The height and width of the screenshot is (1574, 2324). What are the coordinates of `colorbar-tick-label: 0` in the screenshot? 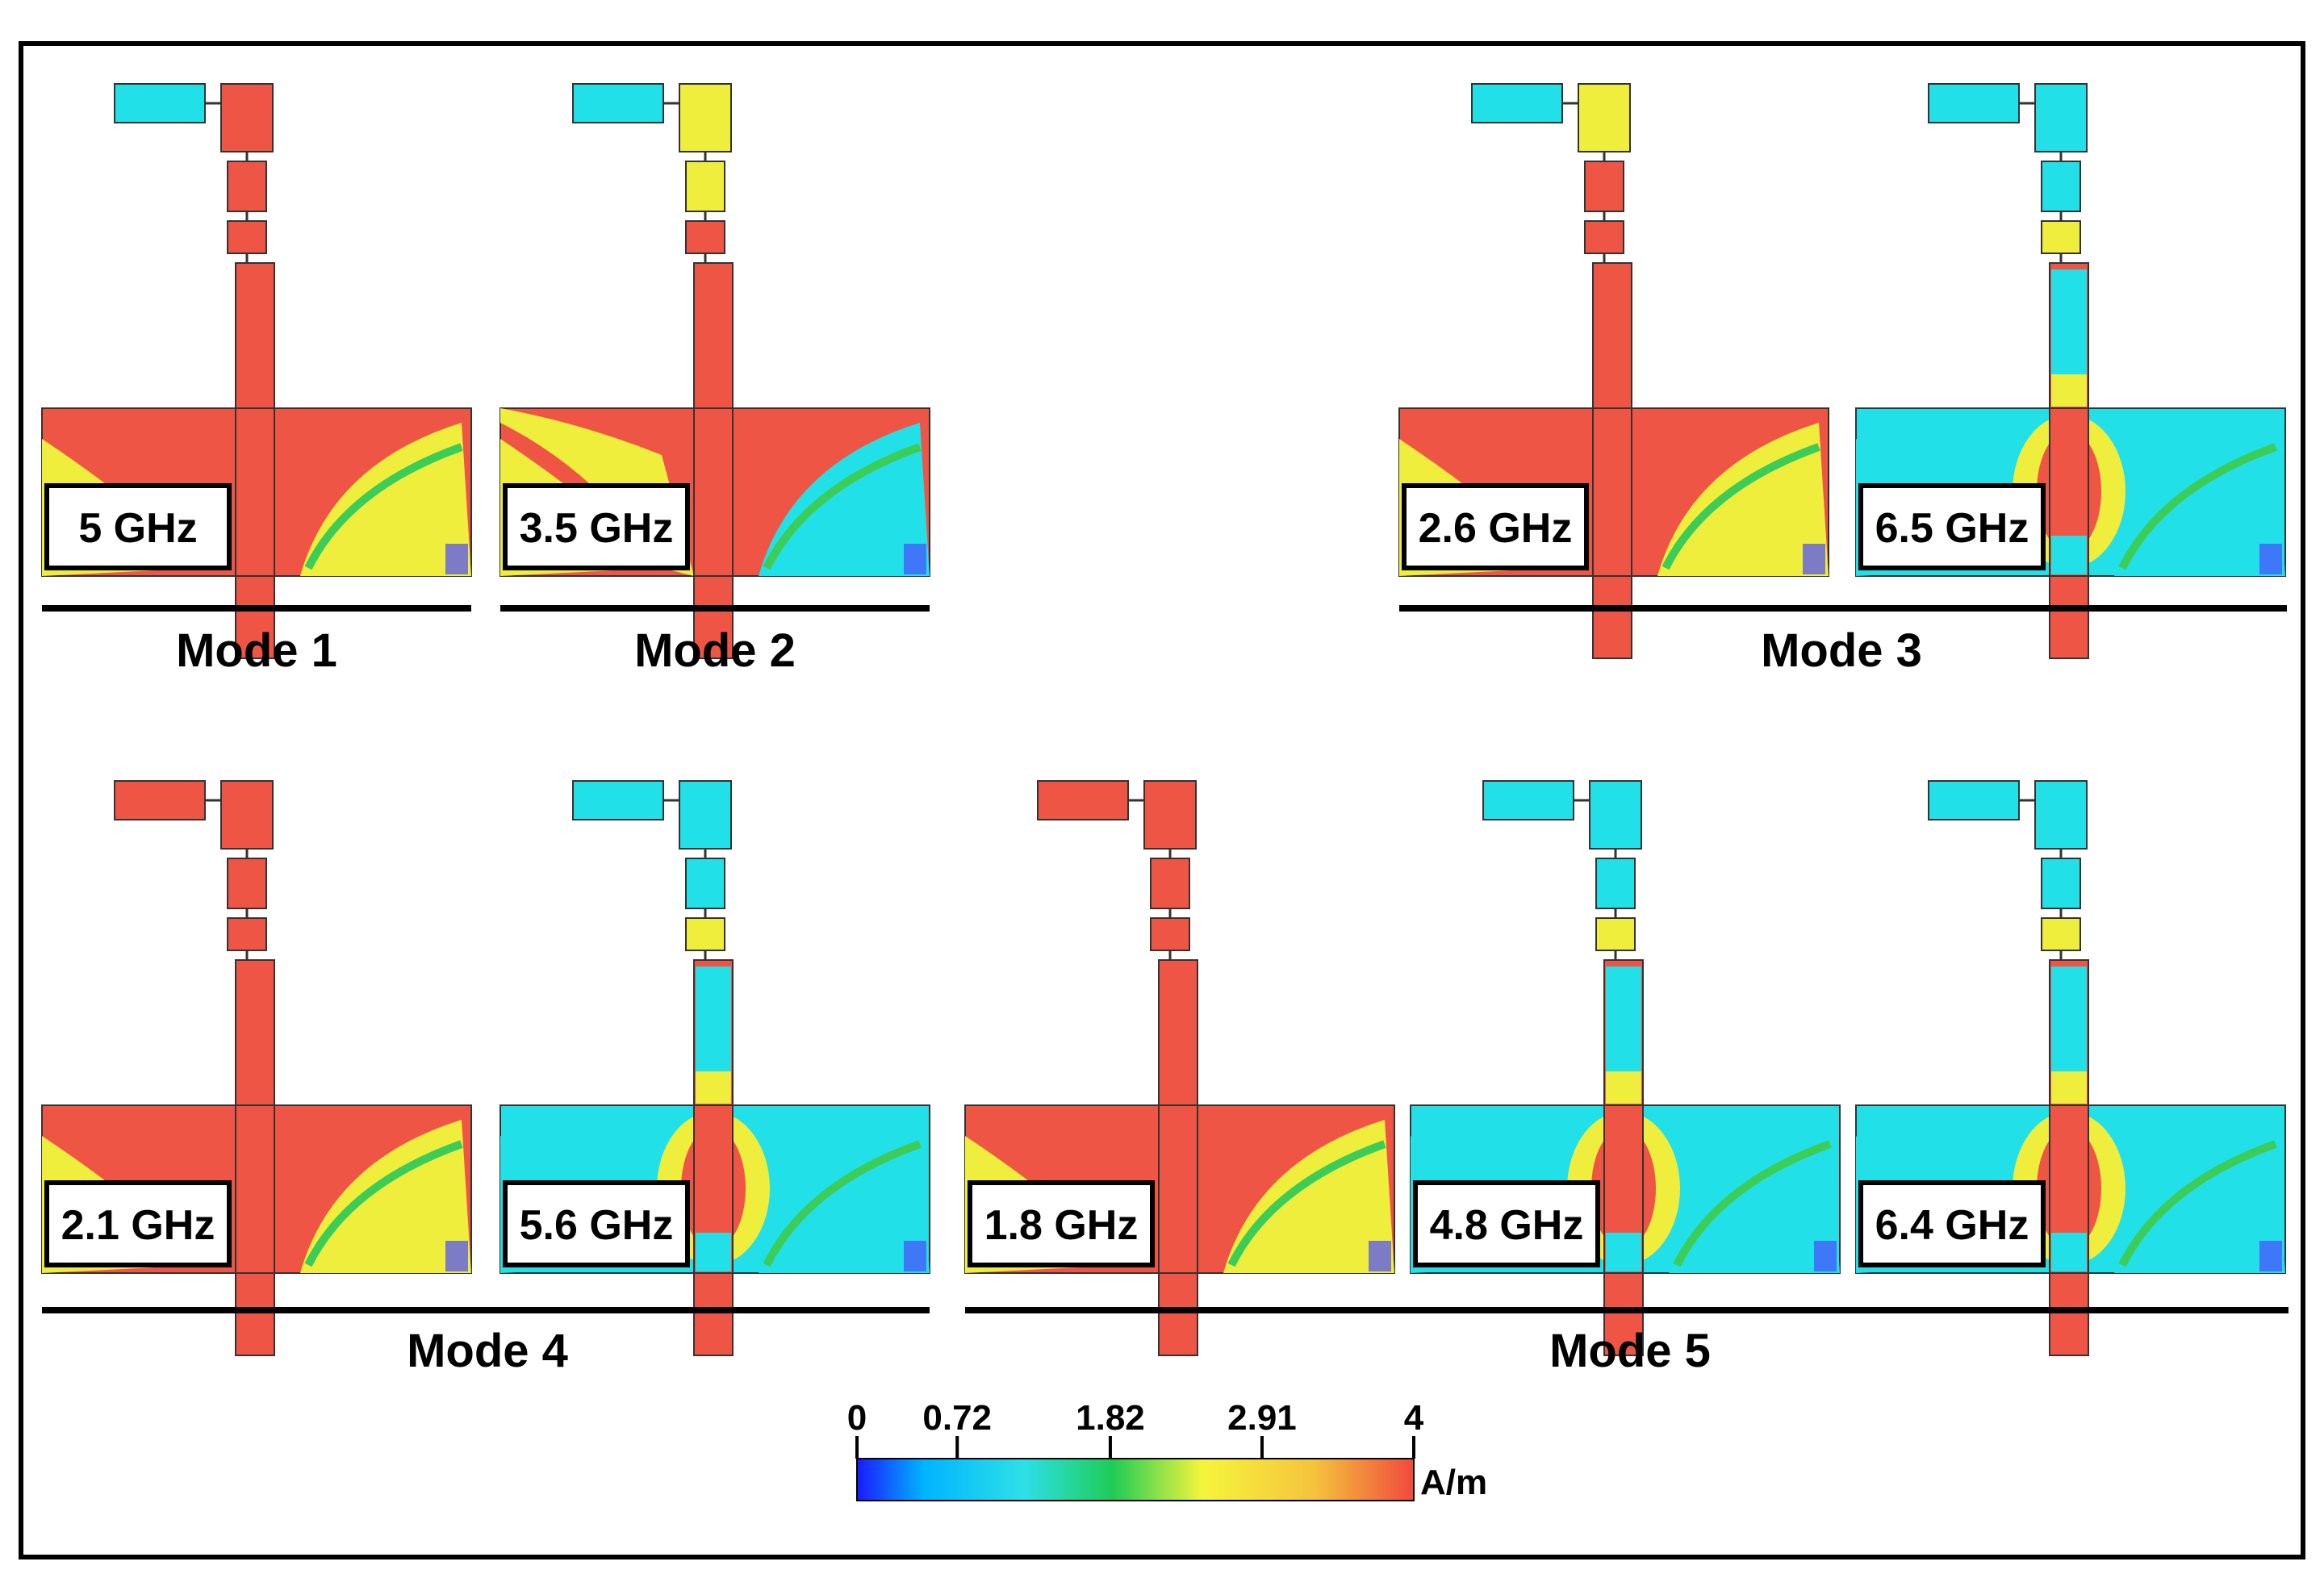 It's located at (857, 1418).